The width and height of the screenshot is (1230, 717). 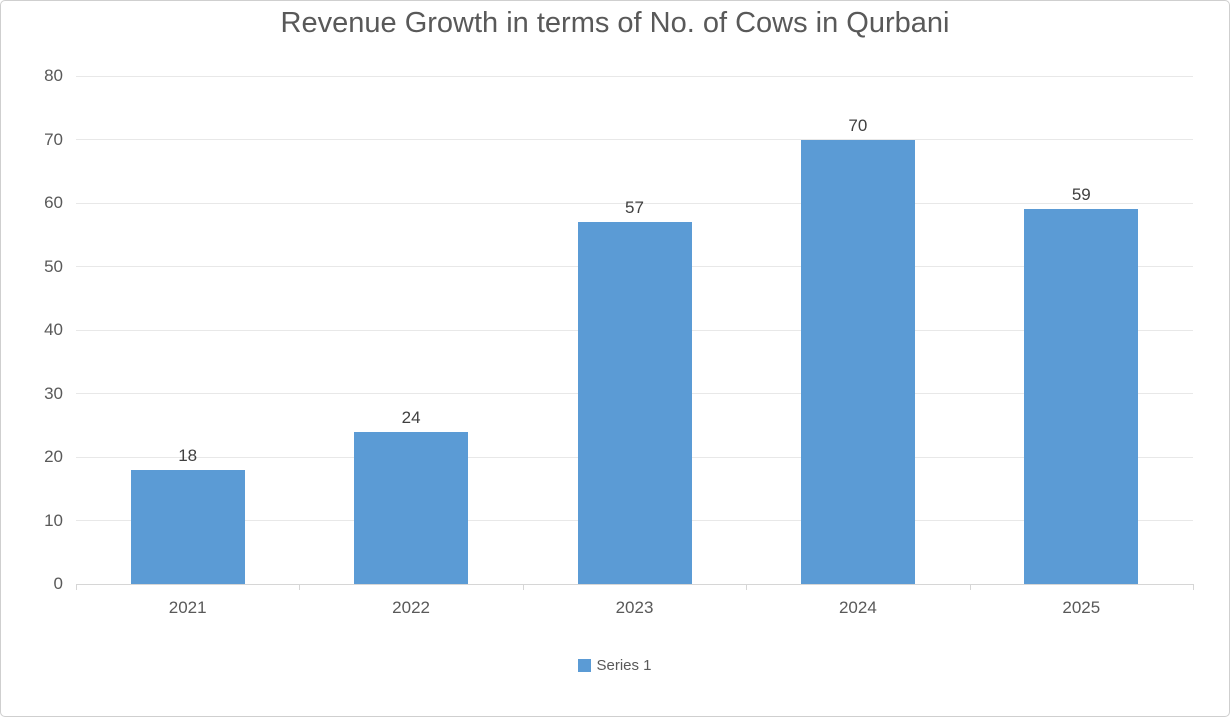 What do you see at coordinates (1081, 607) in the screenshot?
I see `x-axis-label-2025: 2025` at bounding box center [1081, 607].